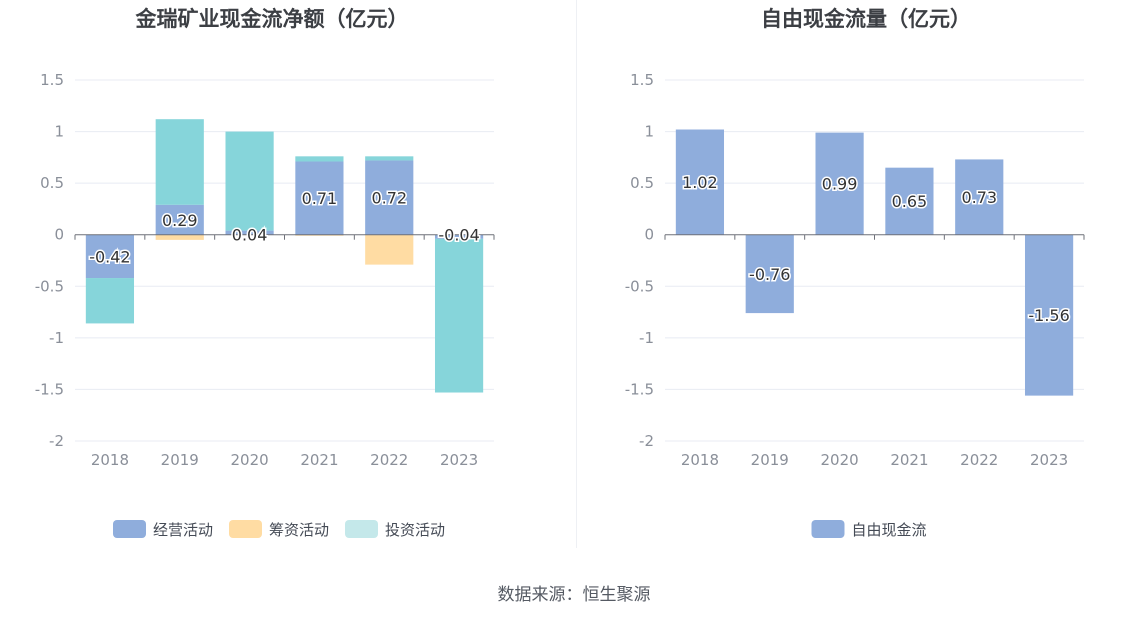 This screenshot has height=619, width=1148. I want to click on legend-item-free_cash: 自由现金流, so click(869, 529).